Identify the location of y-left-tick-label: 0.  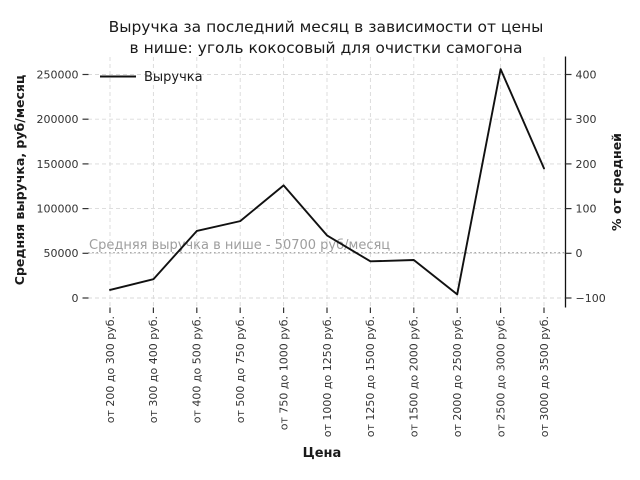
(75, 298).